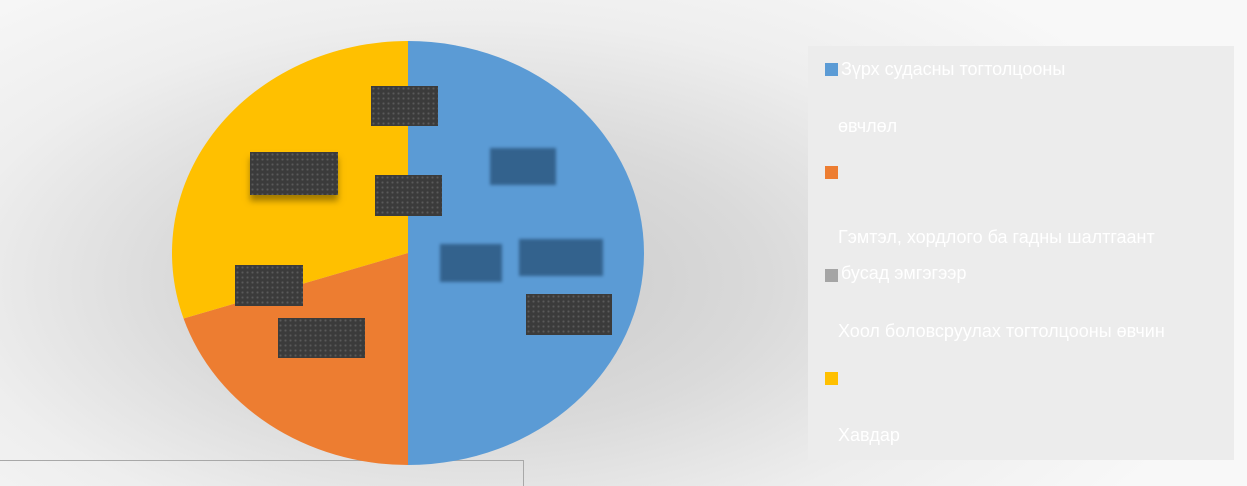 This screenshot has width=1247, height=486. Describe the element at coordinates (904, 273) in the screenshot. I see `legend-label: бусад эмгэгээр` at that location.